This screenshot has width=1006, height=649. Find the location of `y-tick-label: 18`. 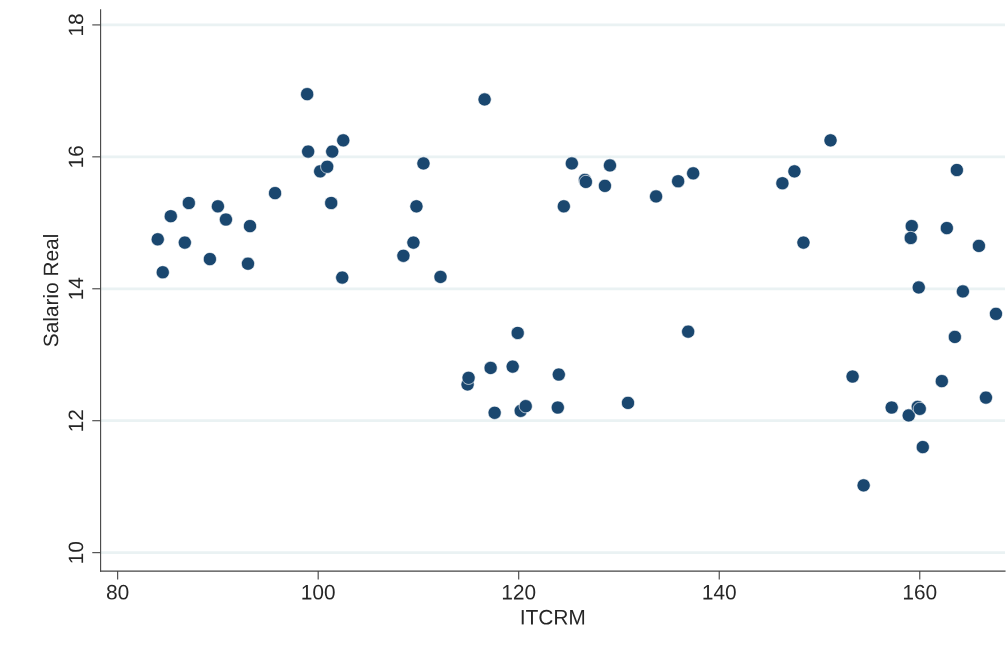

y-tick-label: 18 is located at coordinates (76, 24).